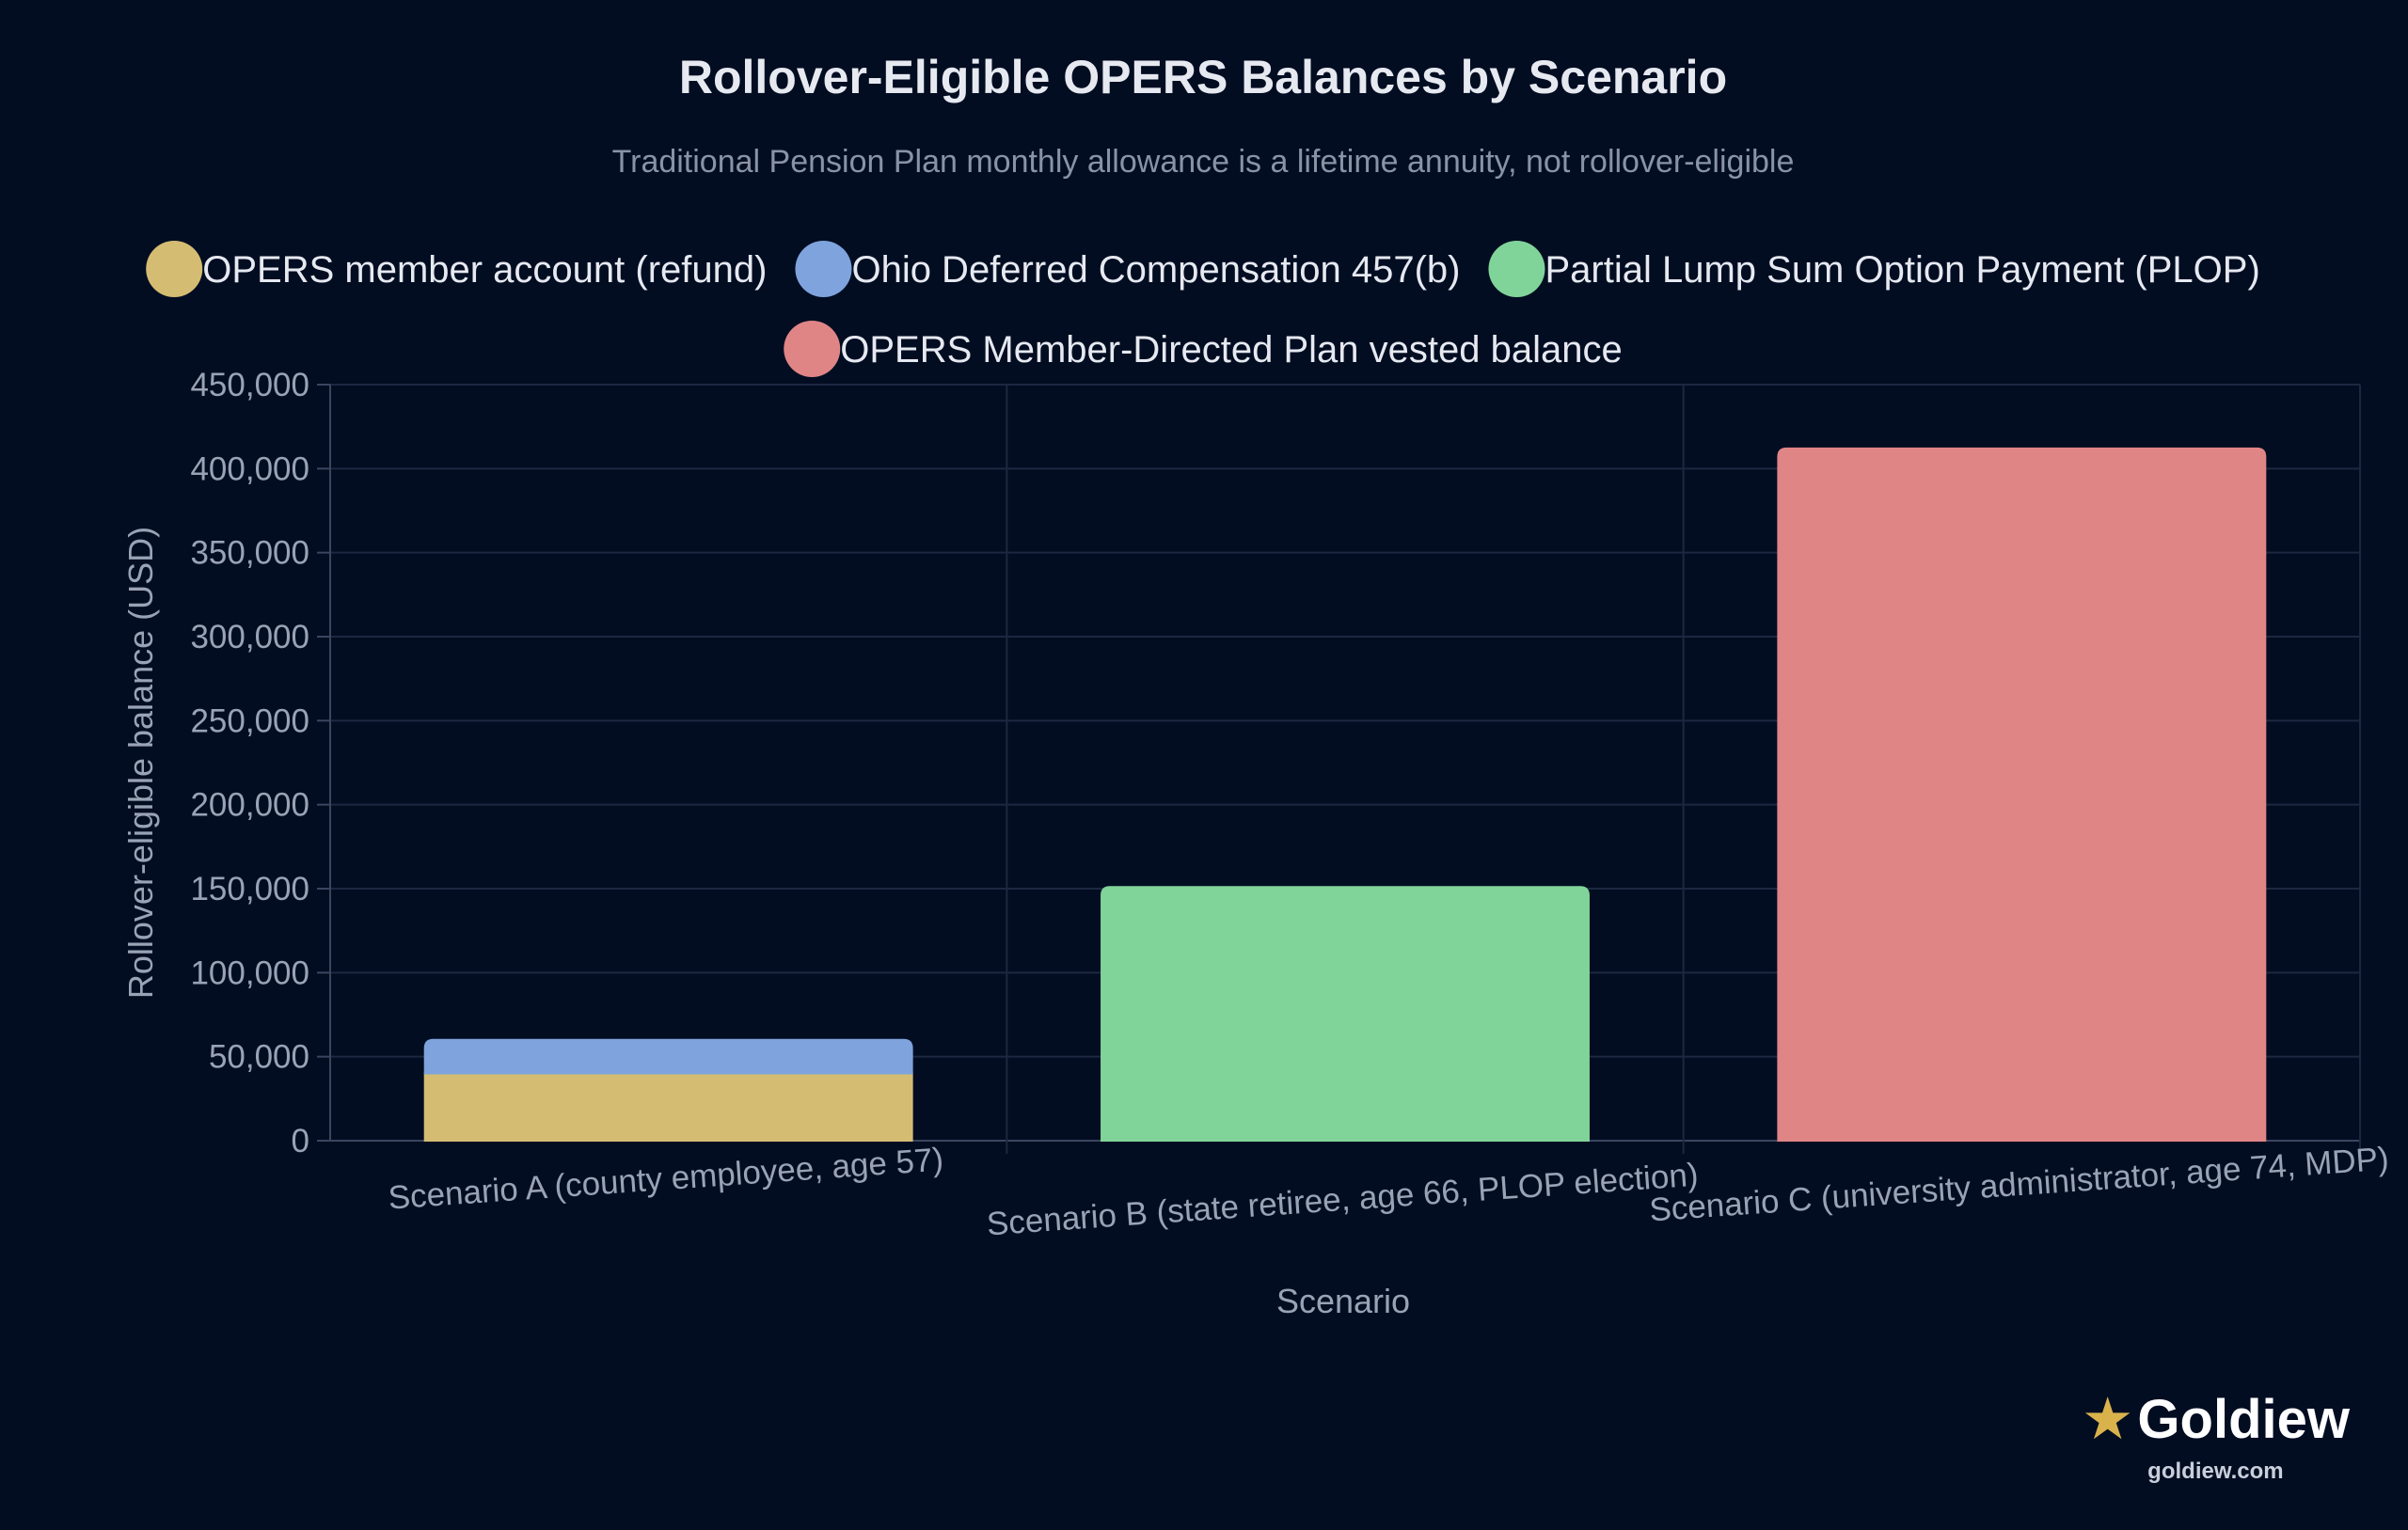 The image size is (2408, 1530). What do you see at coordinates (665, 1178) in the screenshot?
I see `x-tick-label: Scenario A (county employee, age 57)` at bounding box center [665, 1178].